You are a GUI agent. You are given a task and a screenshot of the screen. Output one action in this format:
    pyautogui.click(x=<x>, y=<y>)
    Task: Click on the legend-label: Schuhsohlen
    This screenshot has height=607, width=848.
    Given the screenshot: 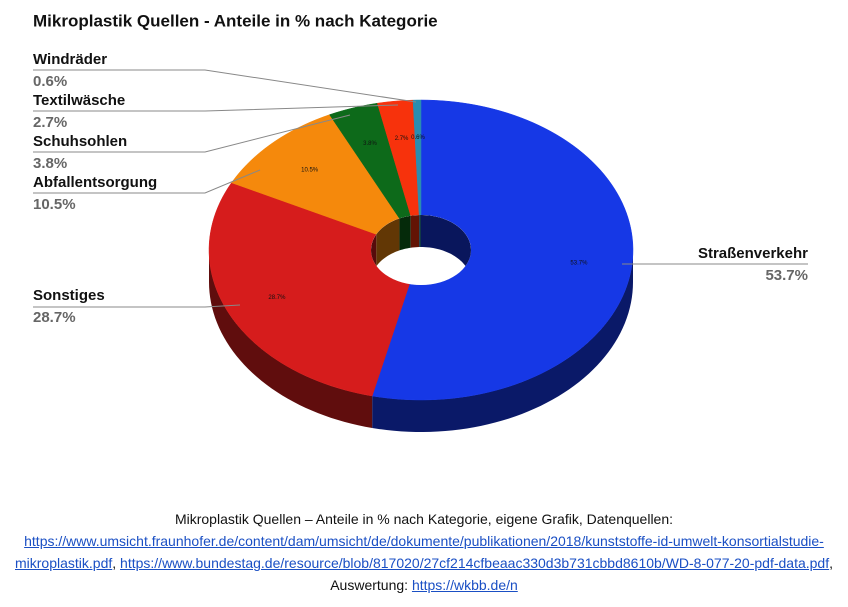 What is the action you would take?
    pyautogui.click(x=80, y=141)
    